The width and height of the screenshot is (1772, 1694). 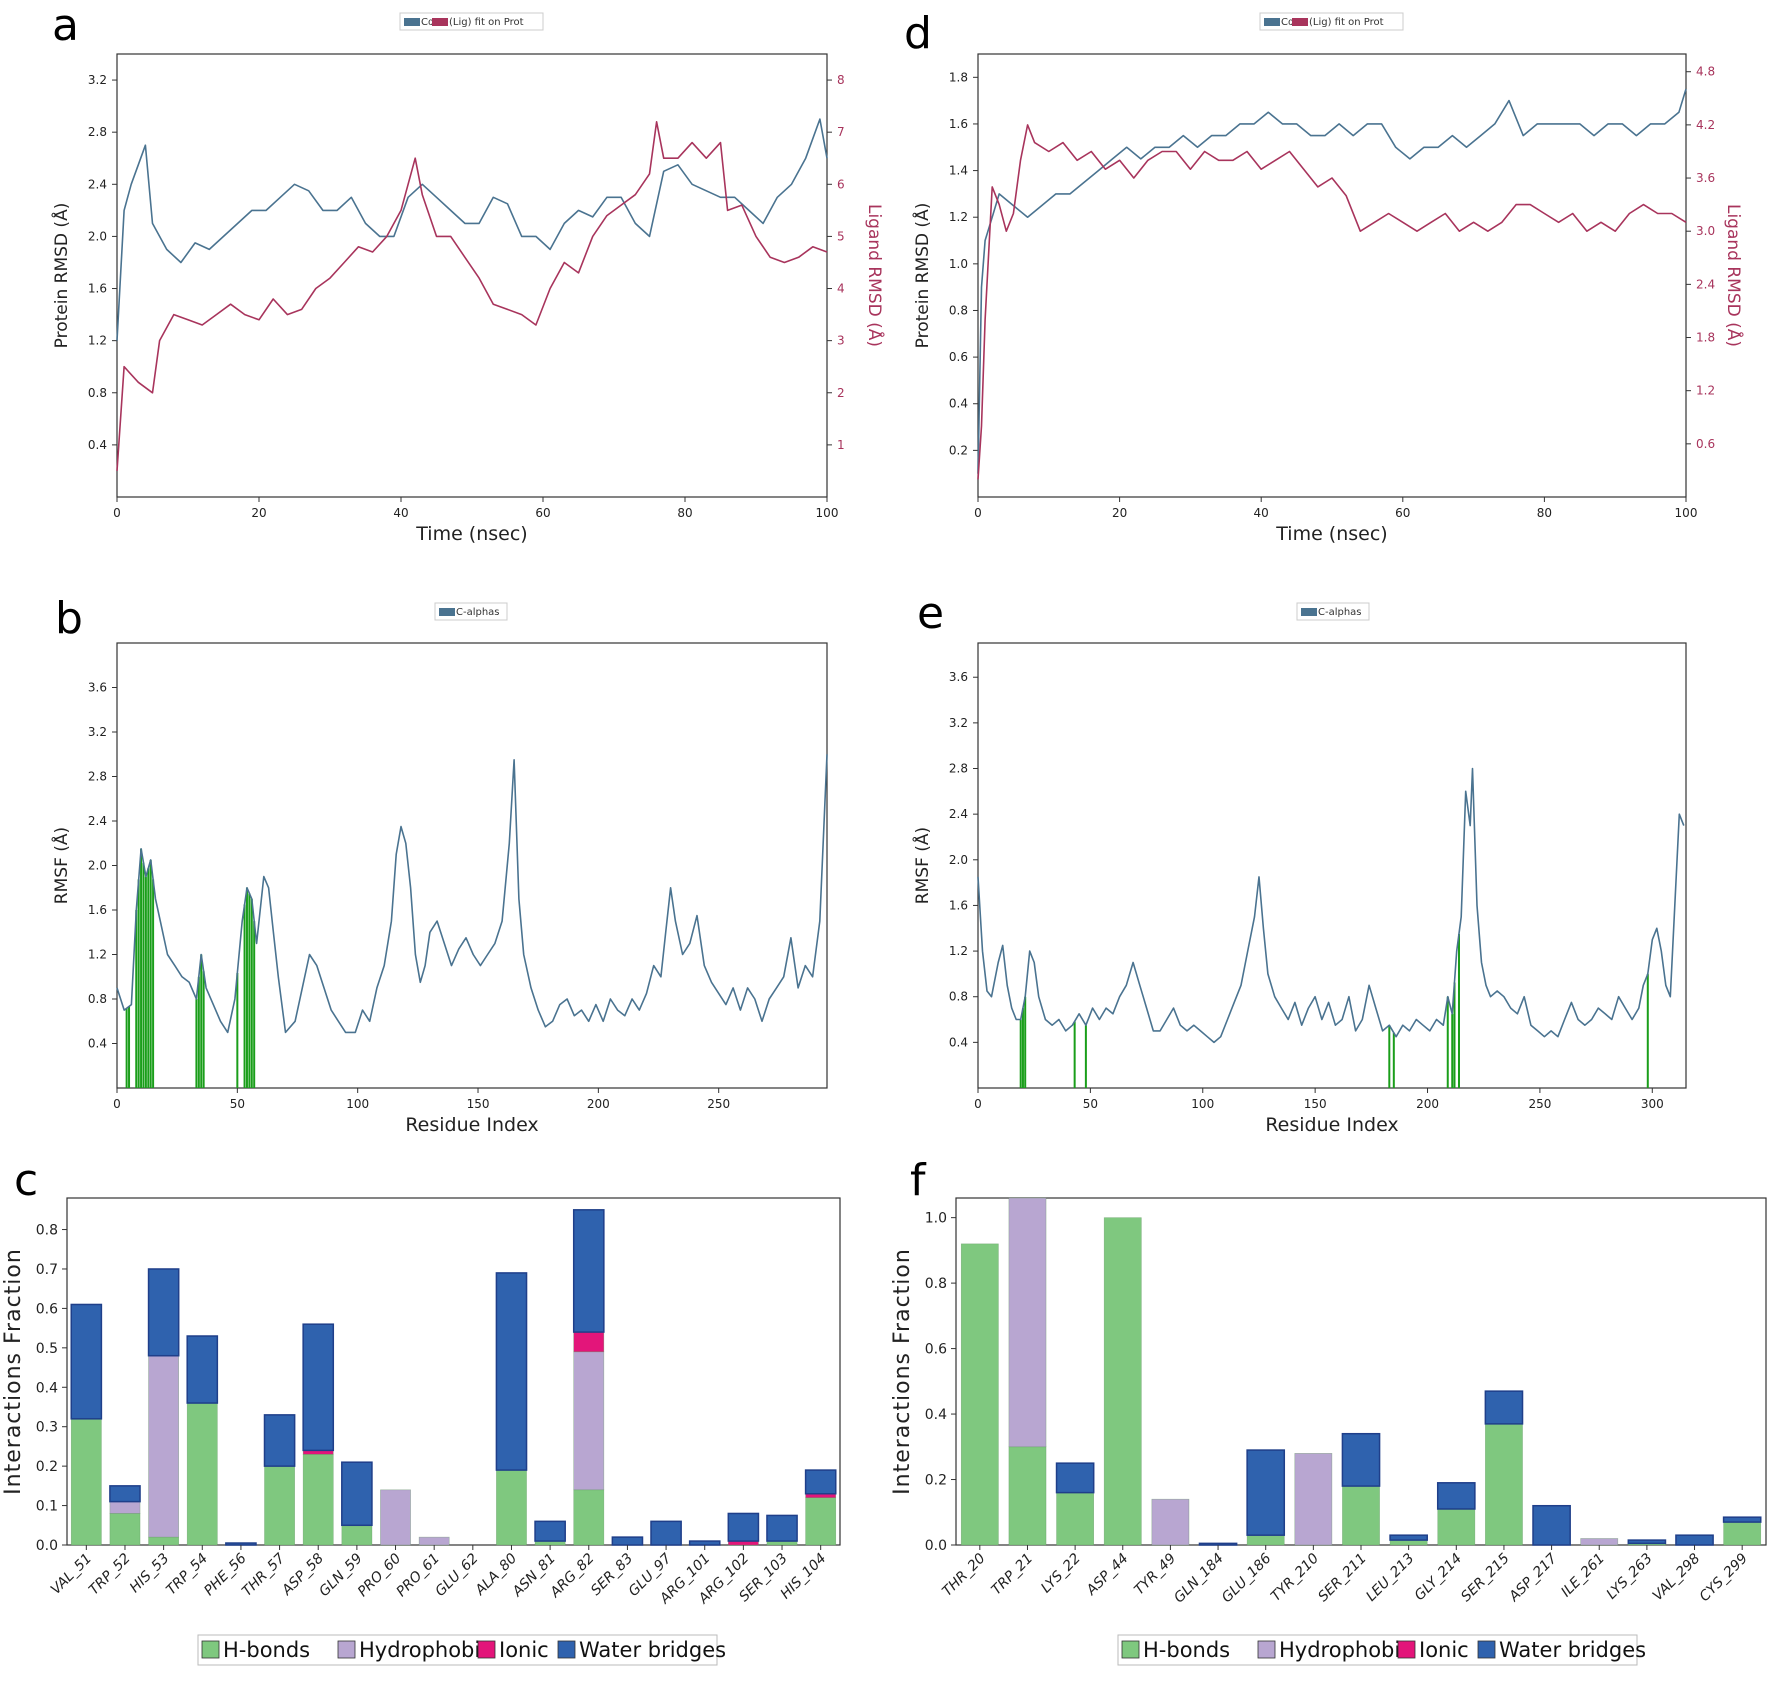 What do you see at coordinates (1331, 21) in the screenshot?
I see `legend-d: Cα (Lig) fit on Prot` at bounding box center [1331, 21].